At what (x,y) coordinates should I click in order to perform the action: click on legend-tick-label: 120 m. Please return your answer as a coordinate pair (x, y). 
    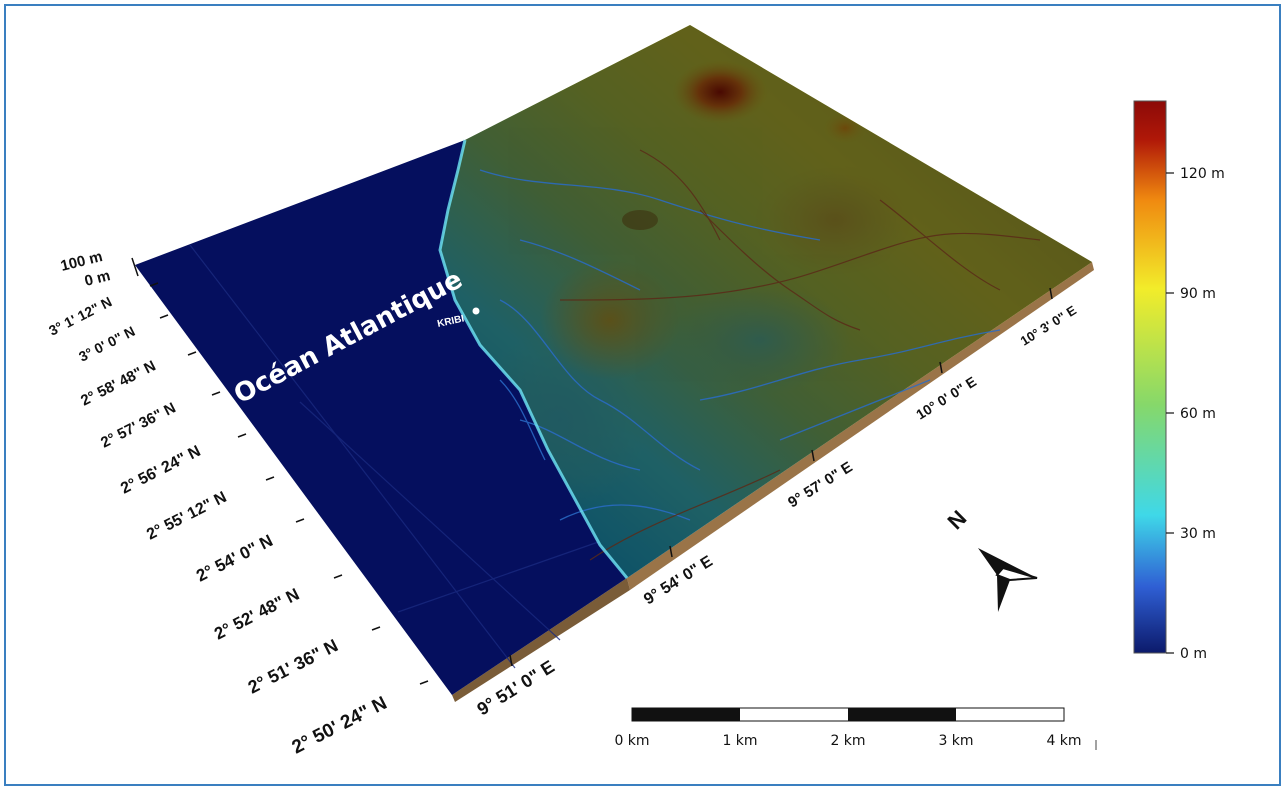
    Looking at the image, I should click on (1202, 174).